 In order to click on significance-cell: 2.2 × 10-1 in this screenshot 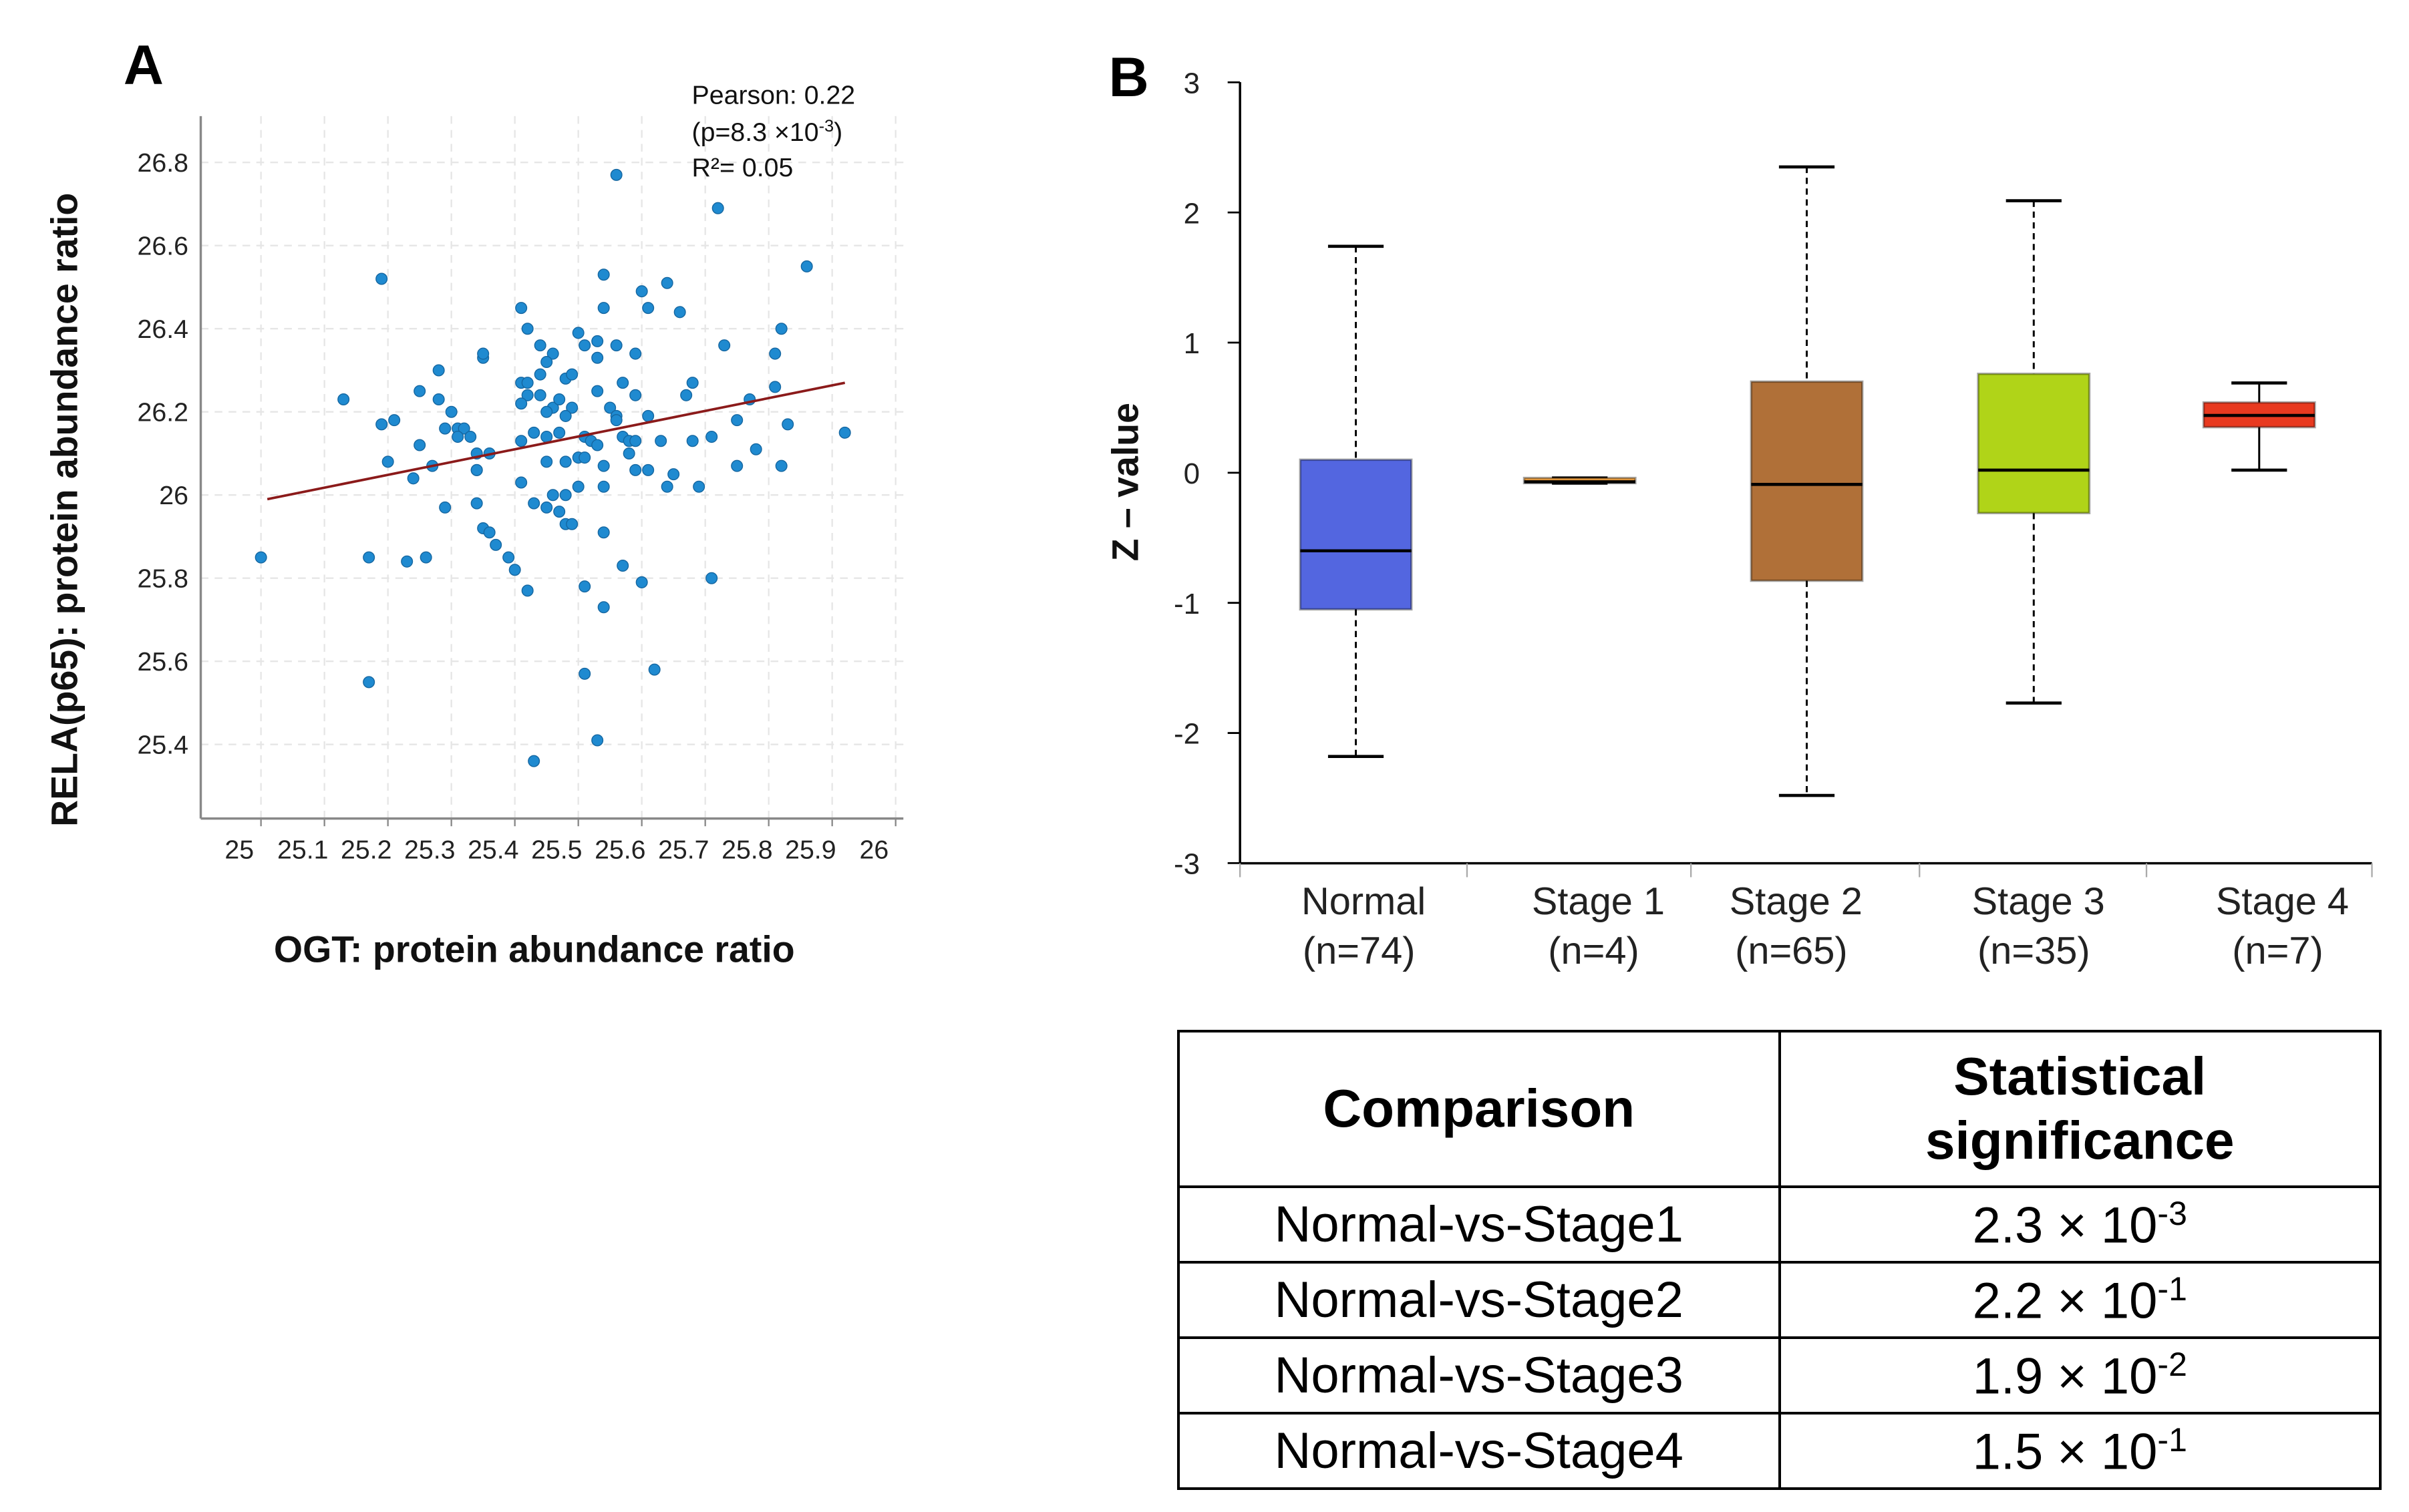, I will do `click(2080, 1299)`.